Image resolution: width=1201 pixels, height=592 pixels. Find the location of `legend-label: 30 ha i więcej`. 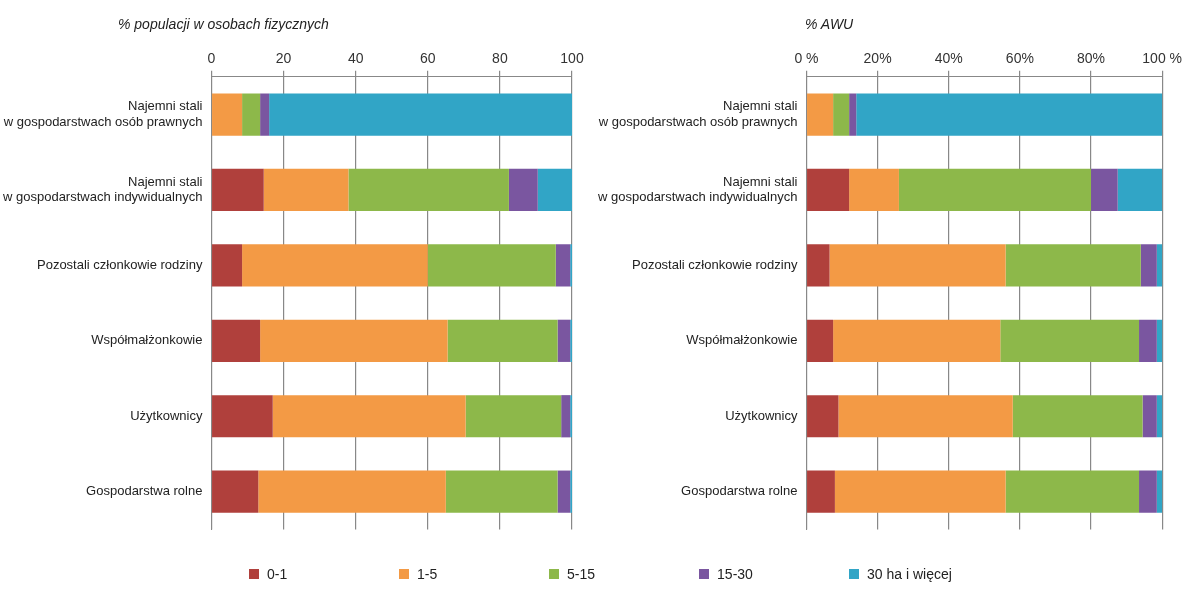

legend-label: 30 ha i więcej is located at coordinates (909, 574).